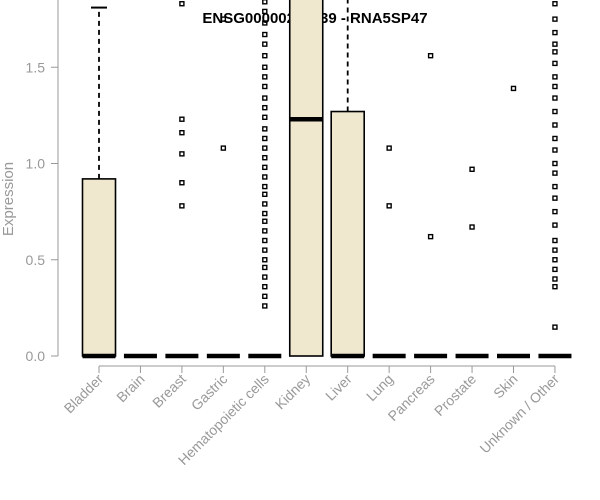  I want to click on box-pancreas, so click(431, 206).